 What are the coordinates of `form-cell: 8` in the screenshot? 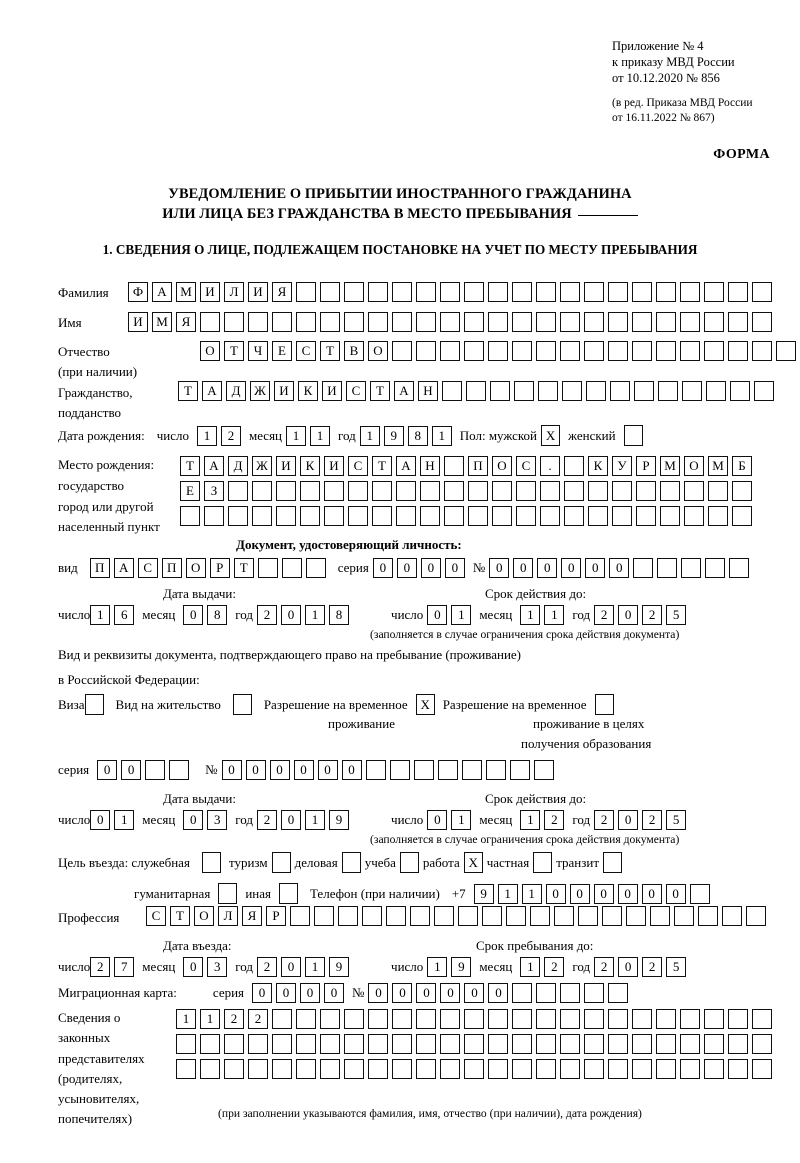 It's located at (339, 615).